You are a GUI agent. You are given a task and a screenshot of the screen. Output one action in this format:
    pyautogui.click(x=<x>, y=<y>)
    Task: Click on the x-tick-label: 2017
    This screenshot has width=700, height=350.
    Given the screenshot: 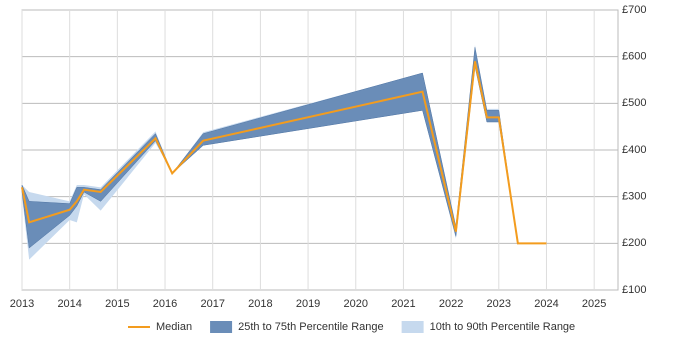 What is the action you would take?
    pyautogui.click(x=212, y=304)
    